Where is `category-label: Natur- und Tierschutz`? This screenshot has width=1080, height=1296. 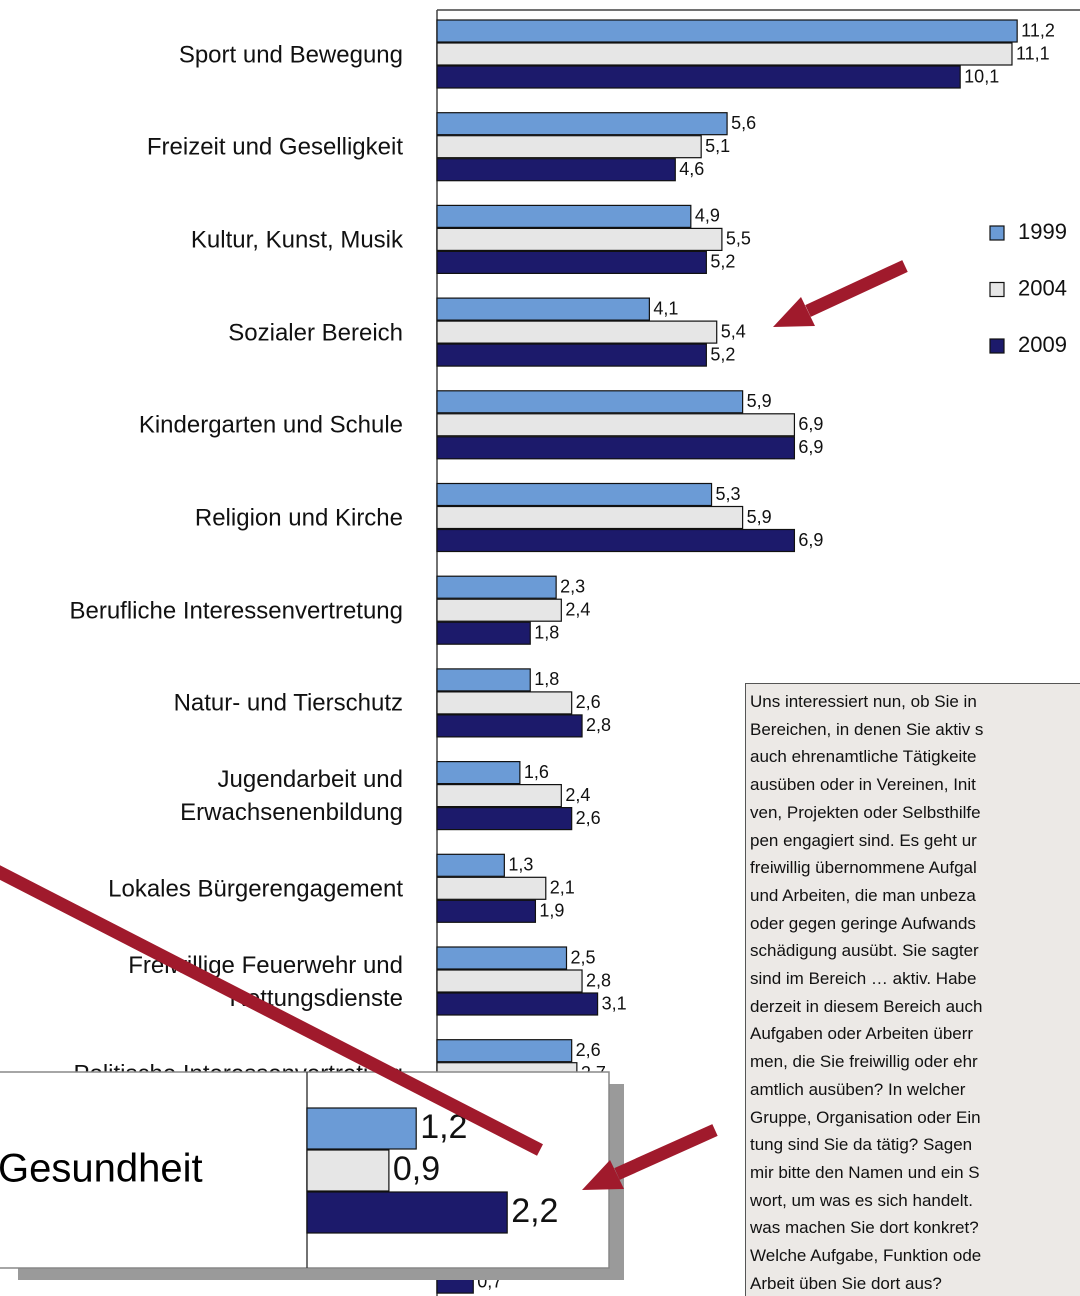
category-label: Natur- und Tierschutz is located at coordinates (288, 703).